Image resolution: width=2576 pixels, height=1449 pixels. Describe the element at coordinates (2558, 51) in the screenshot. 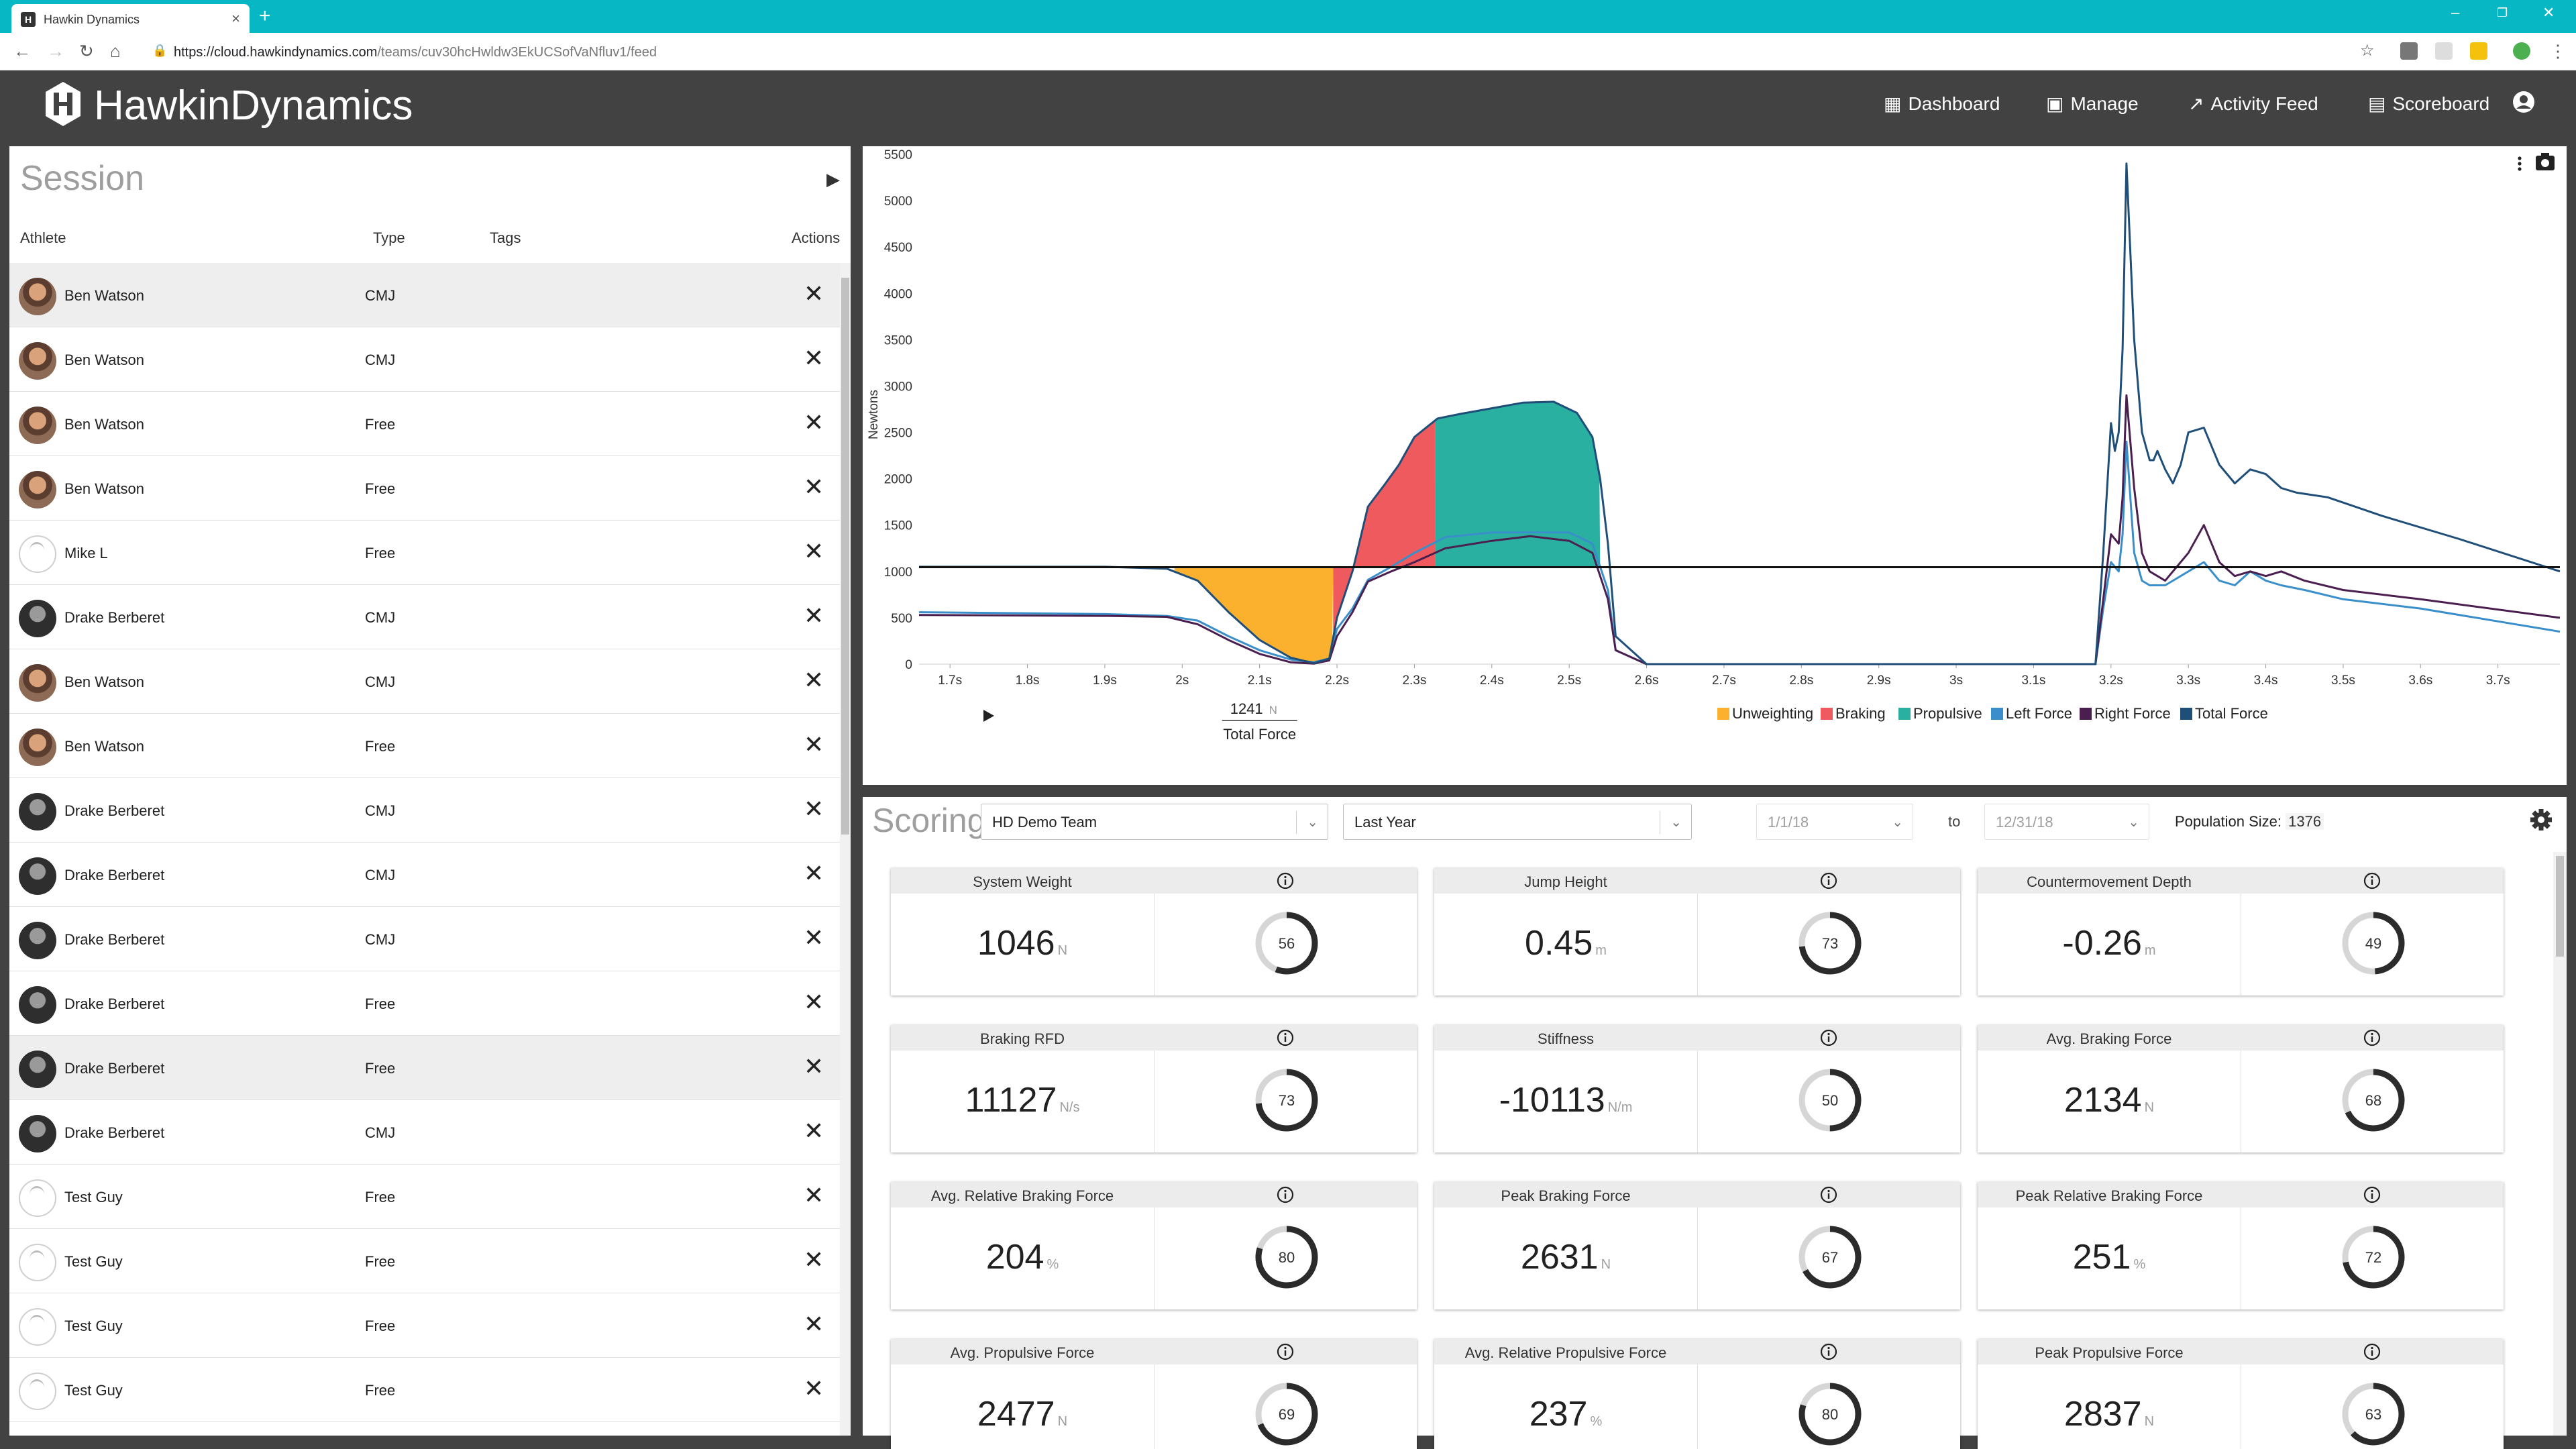

I see `browser-menu-icon: ⋮` at that location.